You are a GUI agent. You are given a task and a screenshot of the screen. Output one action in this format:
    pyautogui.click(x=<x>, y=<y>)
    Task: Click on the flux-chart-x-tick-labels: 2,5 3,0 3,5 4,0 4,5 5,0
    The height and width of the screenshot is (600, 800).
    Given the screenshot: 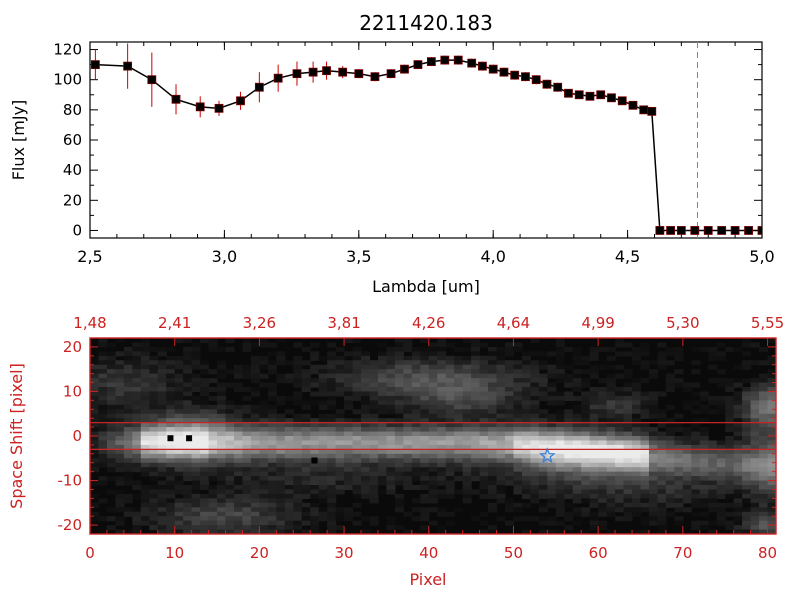 What is the action you would take?
    pyautogui.click(x=425, y=256)
    